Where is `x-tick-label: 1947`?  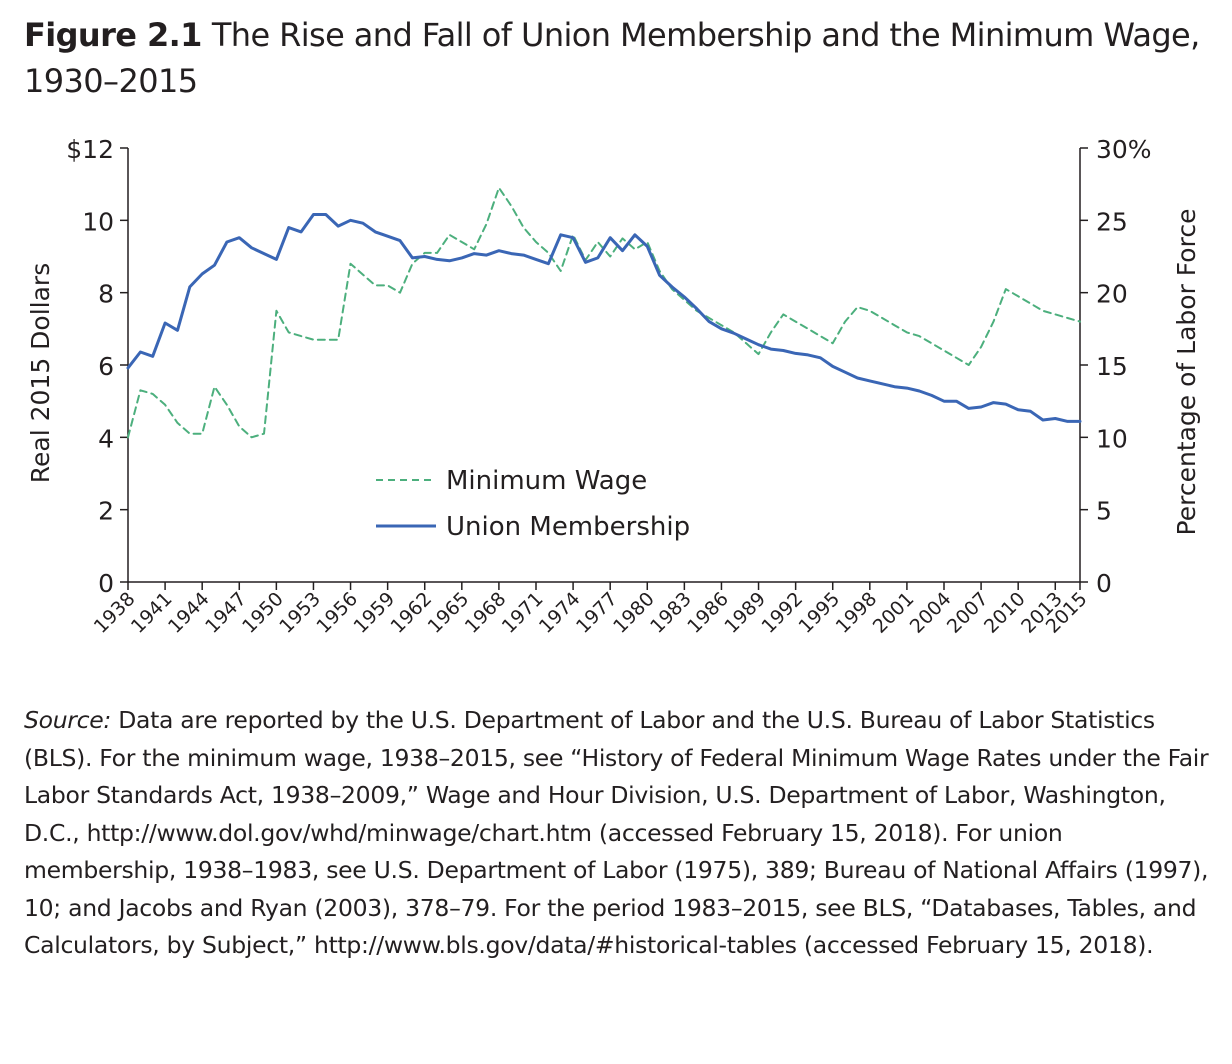
x-tick-label: 1947 is located at coordinates (226, 613).